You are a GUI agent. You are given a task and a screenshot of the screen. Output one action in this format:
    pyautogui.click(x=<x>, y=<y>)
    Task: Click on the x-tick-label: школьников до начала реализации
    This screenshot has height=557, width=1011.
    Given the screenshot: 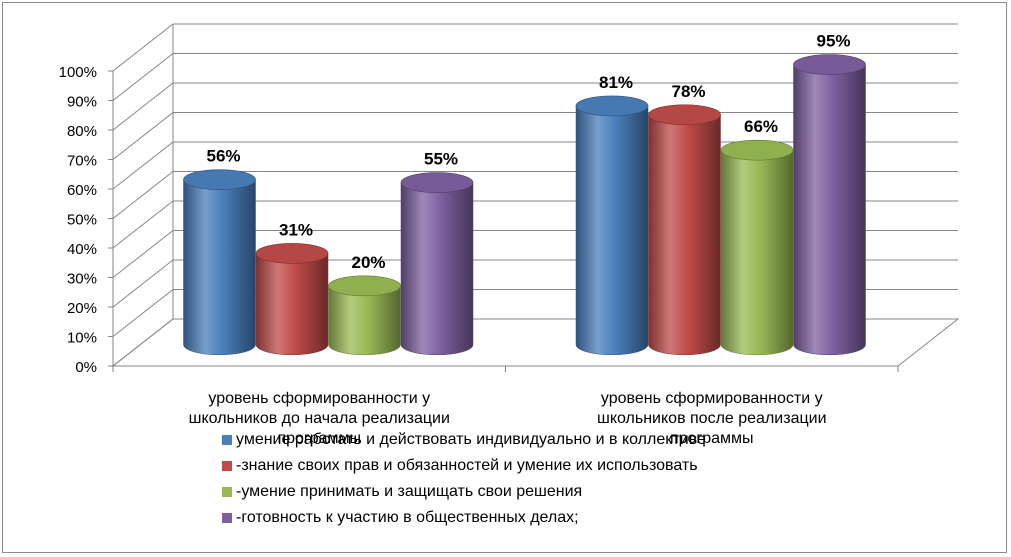 What is the action you would take?
    pyautogui.click(x=319, y=418)
    